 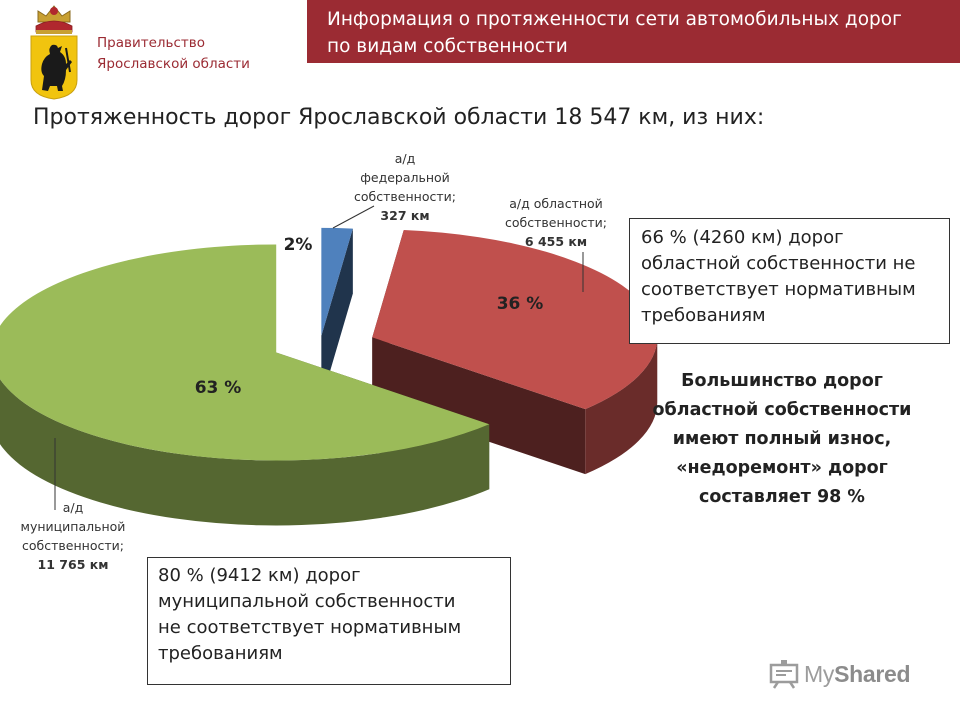 I want to click on regional-note-line: областной собственности не, so click(x=778, y=263).